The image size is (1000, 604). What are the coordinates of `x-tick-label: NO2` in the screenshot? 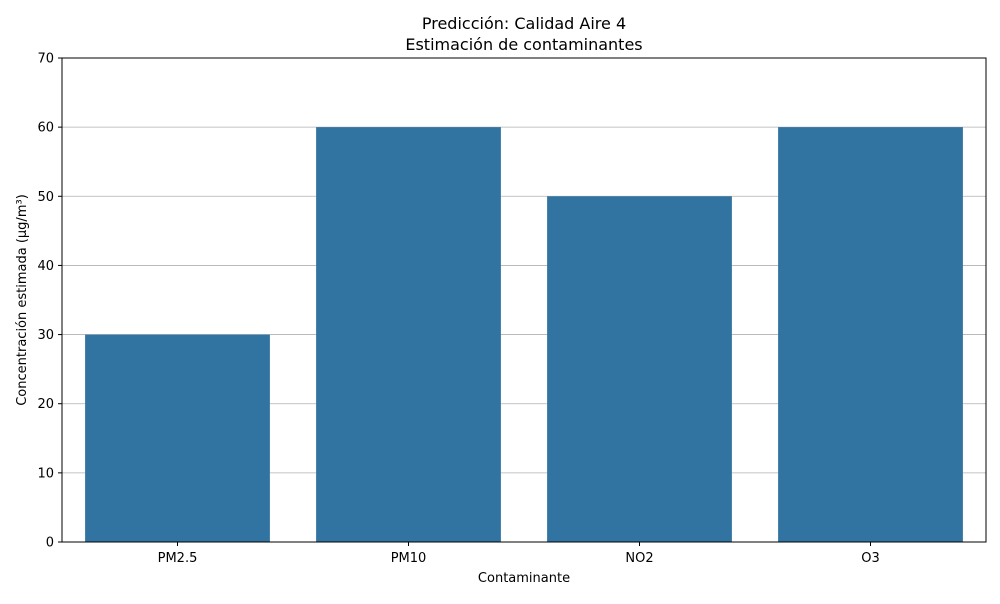 It's located at (639, 558).